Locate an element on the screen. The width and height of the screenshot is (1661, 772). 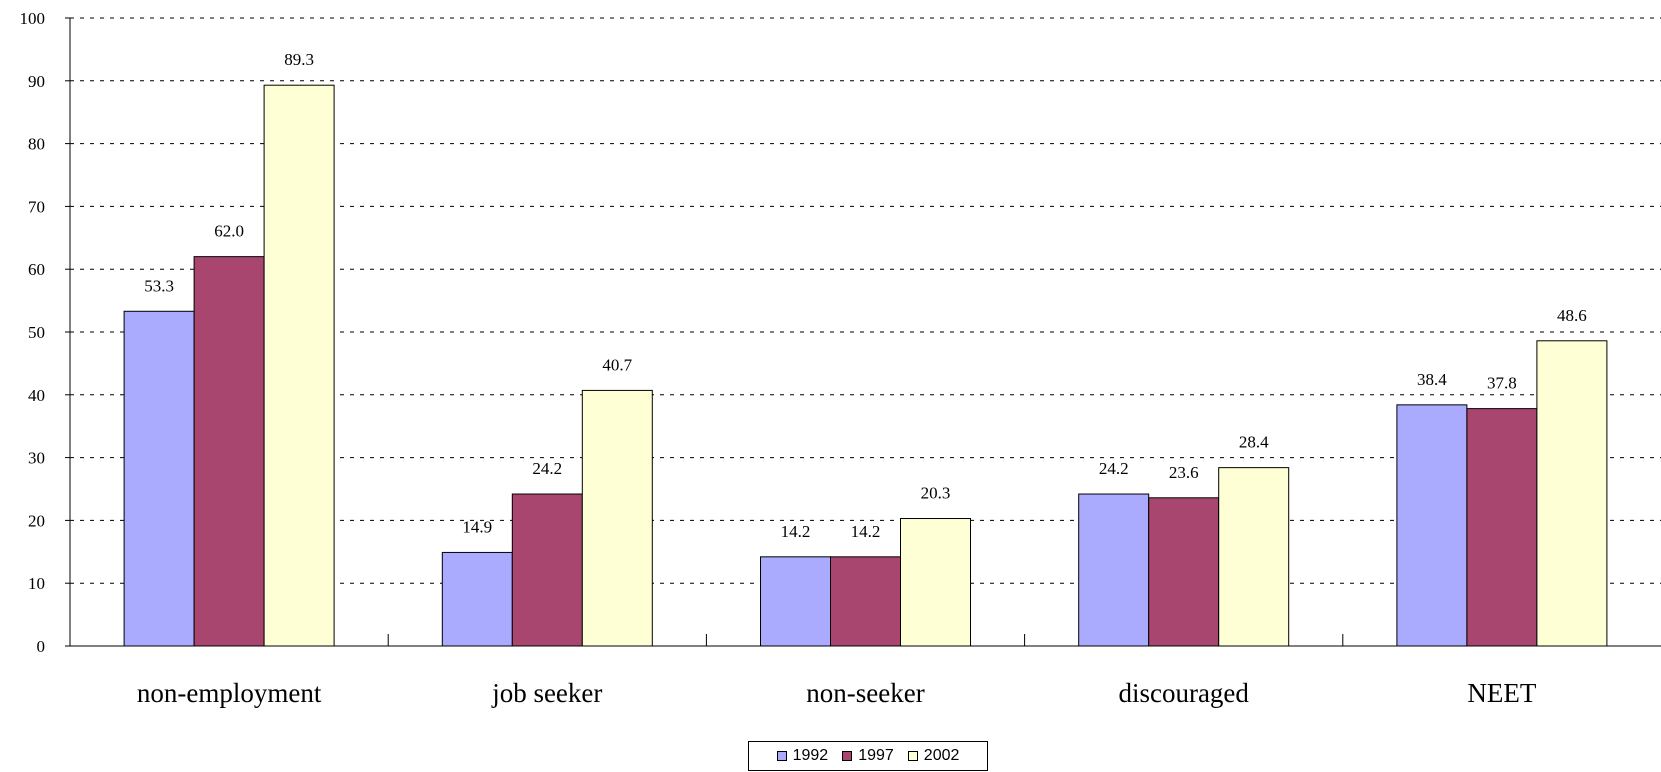
y-tick-label: 30 is located at coordinates (36, 458).